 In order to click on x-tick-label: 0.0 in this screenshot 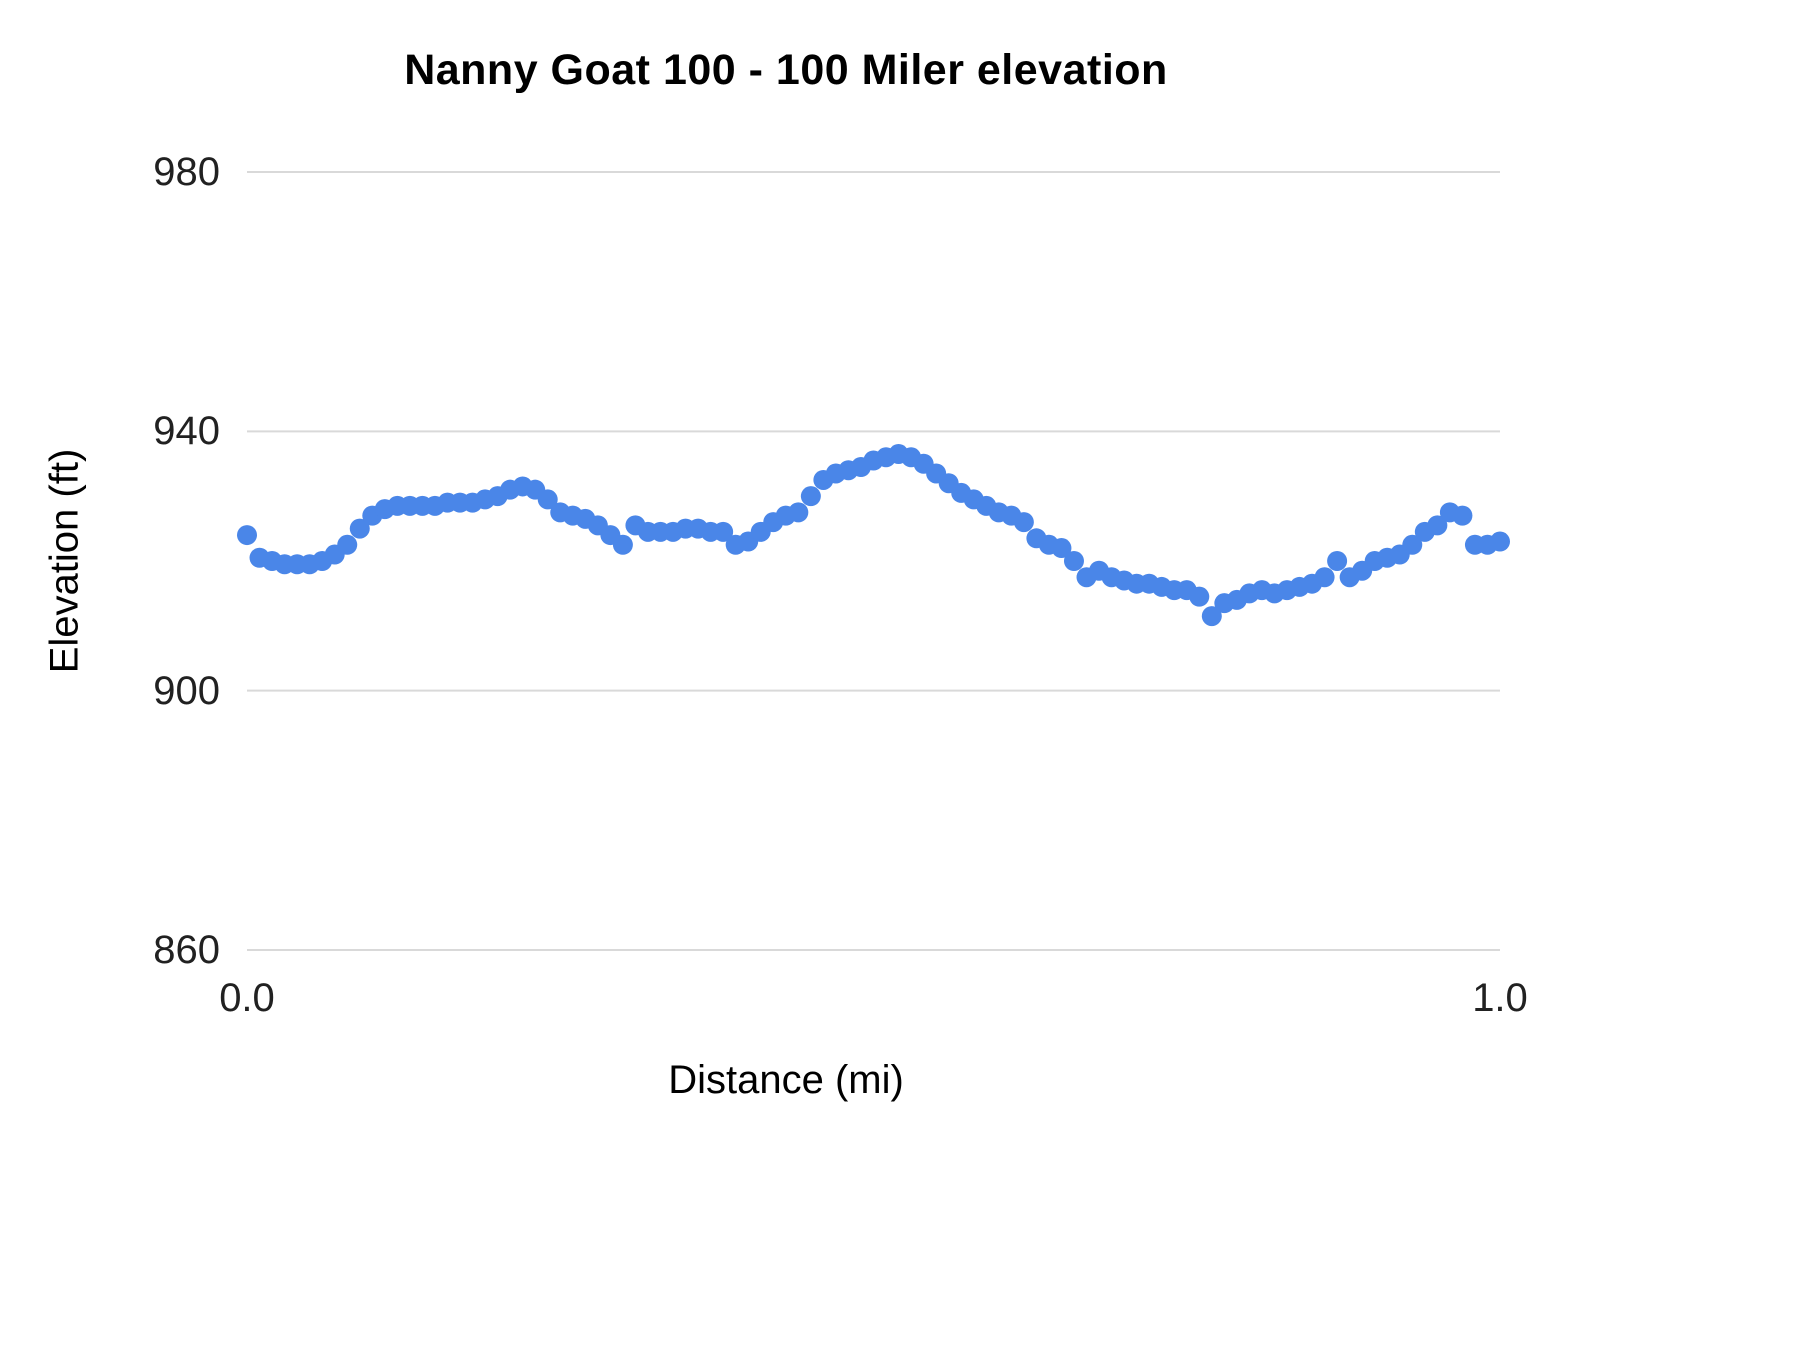, I will do `click(247, 998)`.